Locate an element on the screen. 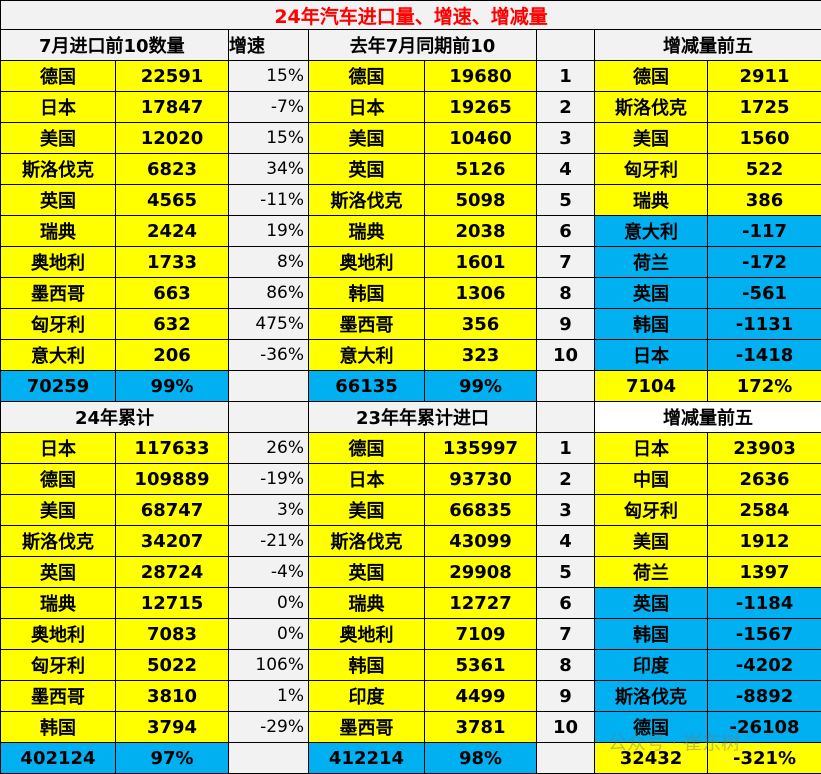 This screenshot has width=821, height=774. change-value: 1912 is located at coordinates (764, 541).